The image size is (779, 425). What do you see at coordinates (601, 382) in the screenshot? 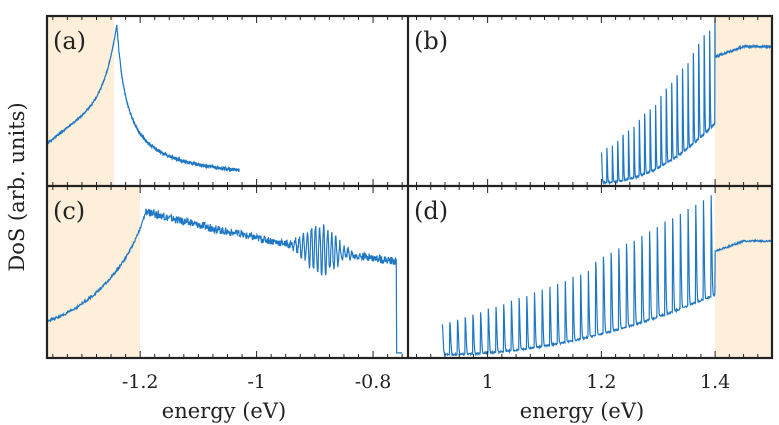
I see `x-tick-label-1-1: 1.2` at bounding box center [601, 382].